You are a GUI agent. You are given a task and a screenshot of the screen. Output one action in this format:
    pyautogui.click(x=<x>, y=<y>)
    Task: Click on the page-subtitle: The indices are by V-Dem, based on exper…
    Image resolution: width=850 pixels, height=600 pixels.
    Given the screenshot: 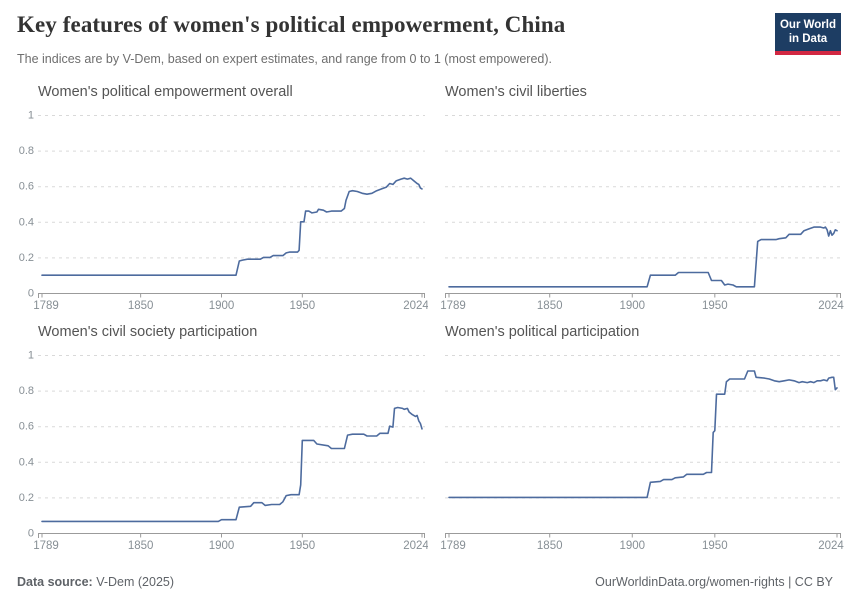 What is the action you would take?
    pyautogui.click(x=284, y=59)
    